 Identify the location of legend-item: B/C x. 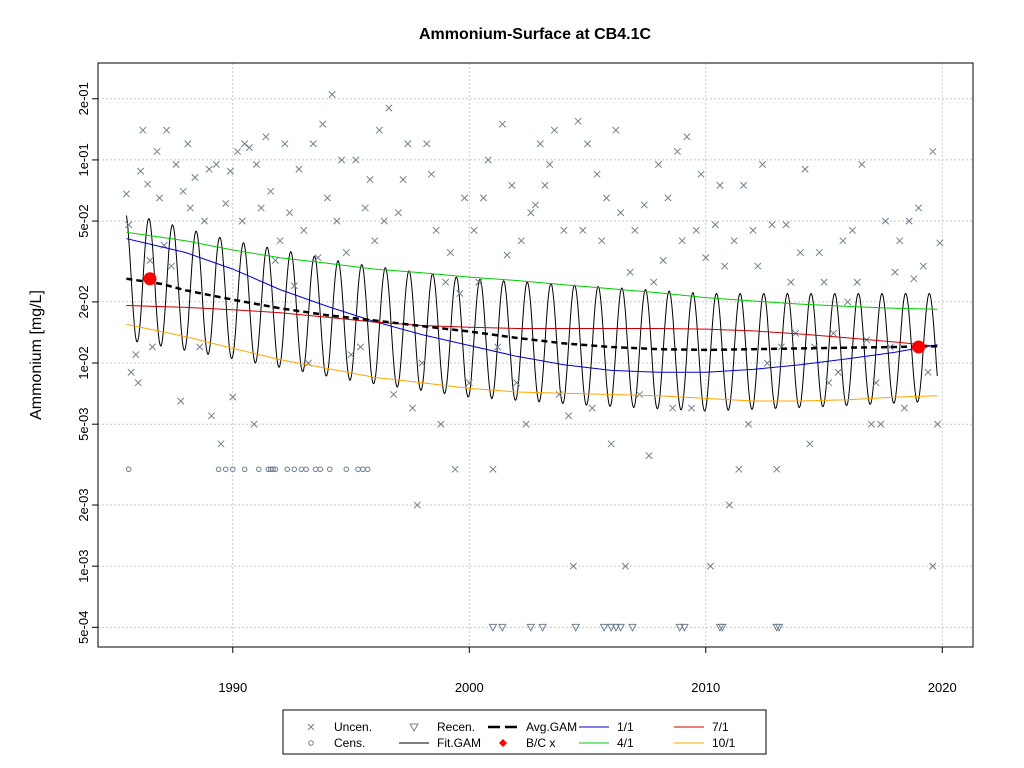
(527, 743).